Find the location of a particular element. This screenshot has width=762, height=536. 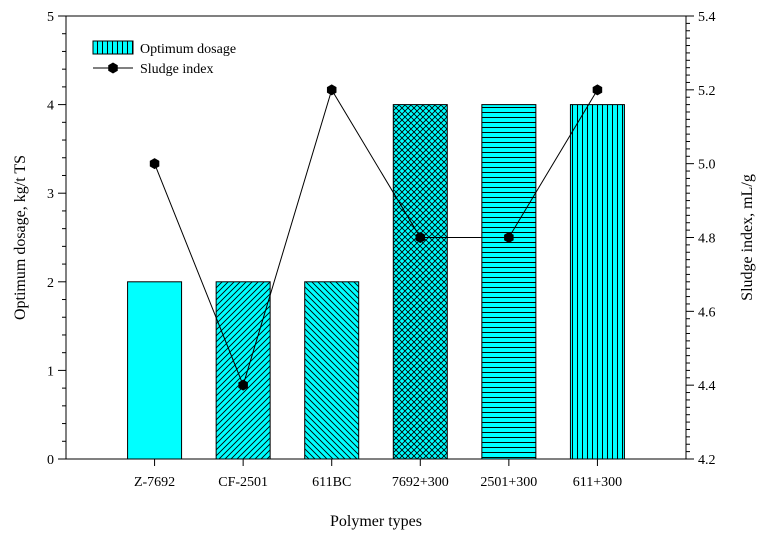

legend: Optimum dosage Sludge index is located at coordinates (164, 58).